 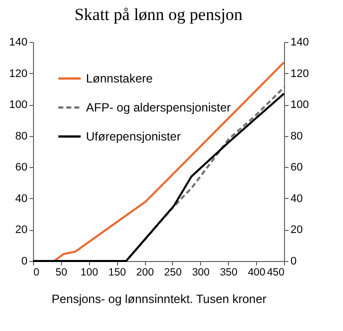 I want to click on y2-tick-label: 140, so click(x=299, y=42).